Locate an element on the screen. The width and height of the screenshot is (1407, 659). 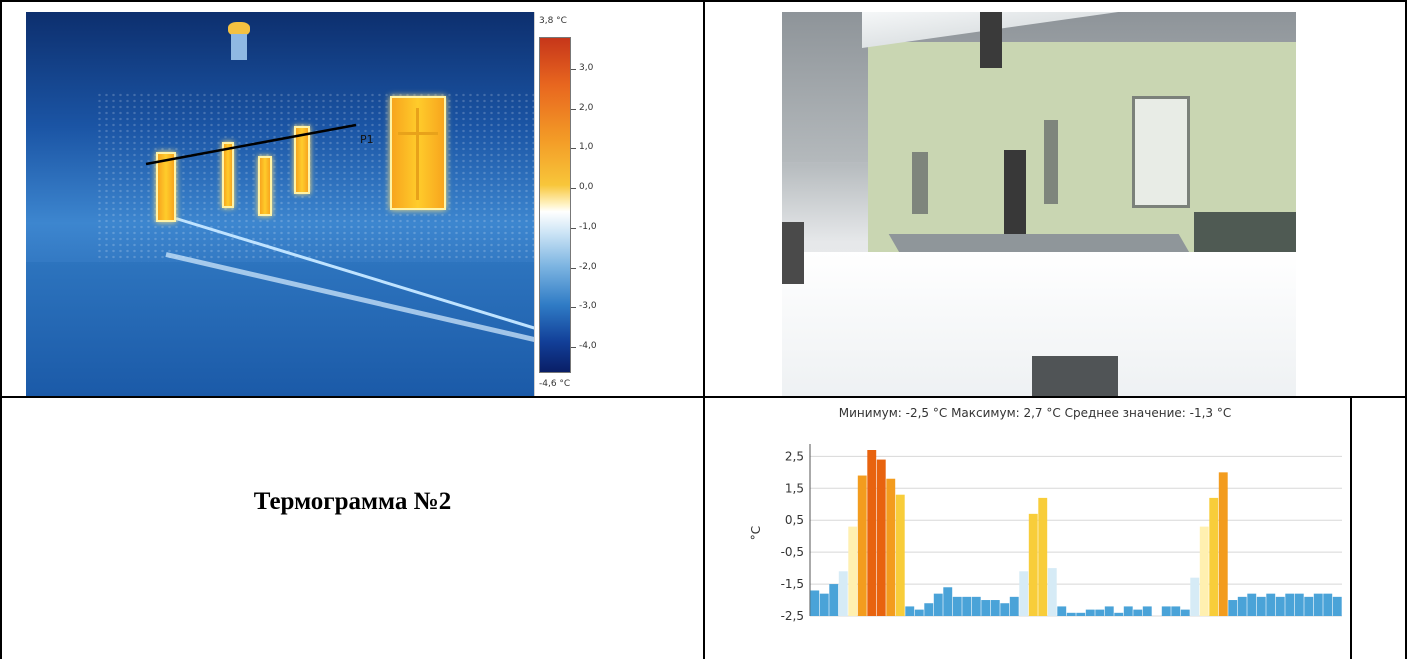
y-tick-label: -2,5 is located at coordinates (792, 616).